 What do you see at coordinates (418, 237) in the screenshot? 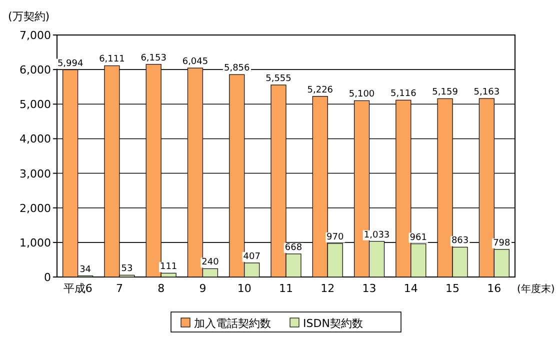
I see `data-label: 961` at bounding box center [418, 237].